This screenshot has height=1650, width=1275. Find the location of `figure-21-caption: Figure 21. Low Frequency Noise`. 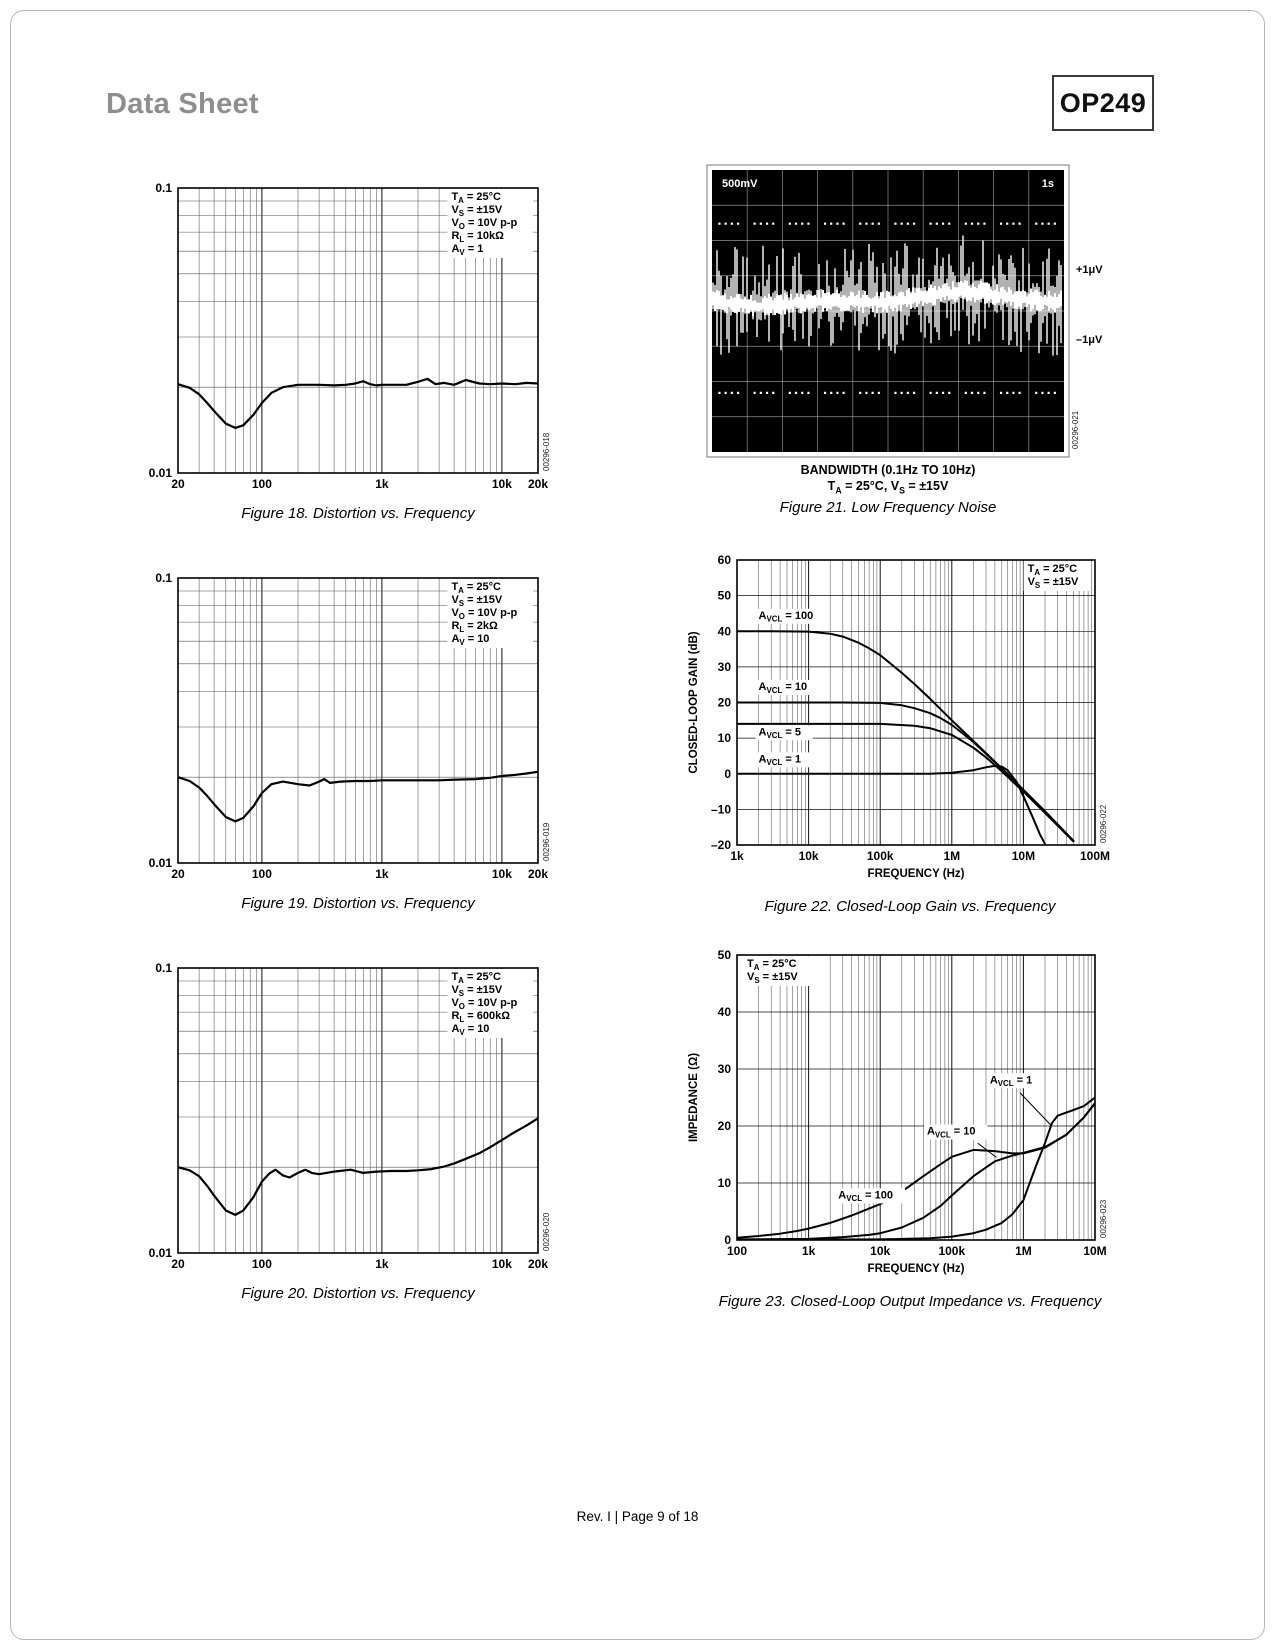

figure-21-caption: Figure 21. Low Frequency Noise is located at coordinates (888, 508).